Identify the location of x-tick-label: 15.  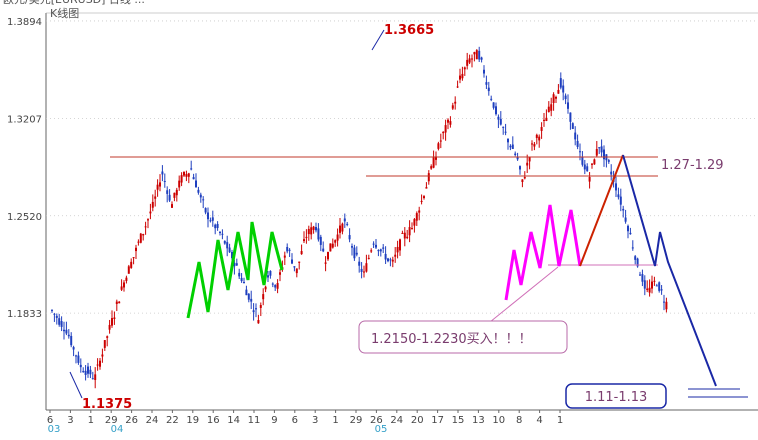
(458, 420).